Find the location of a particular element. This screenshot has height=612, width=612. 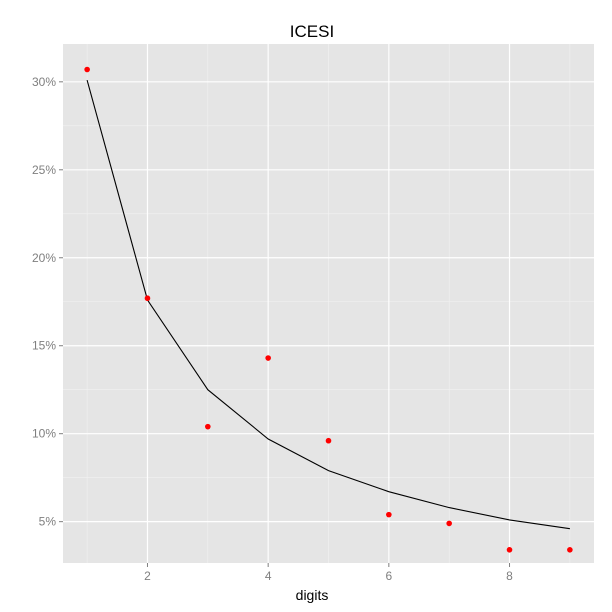

y-tick-label-4: 25% is located at coordinates (44, 170).